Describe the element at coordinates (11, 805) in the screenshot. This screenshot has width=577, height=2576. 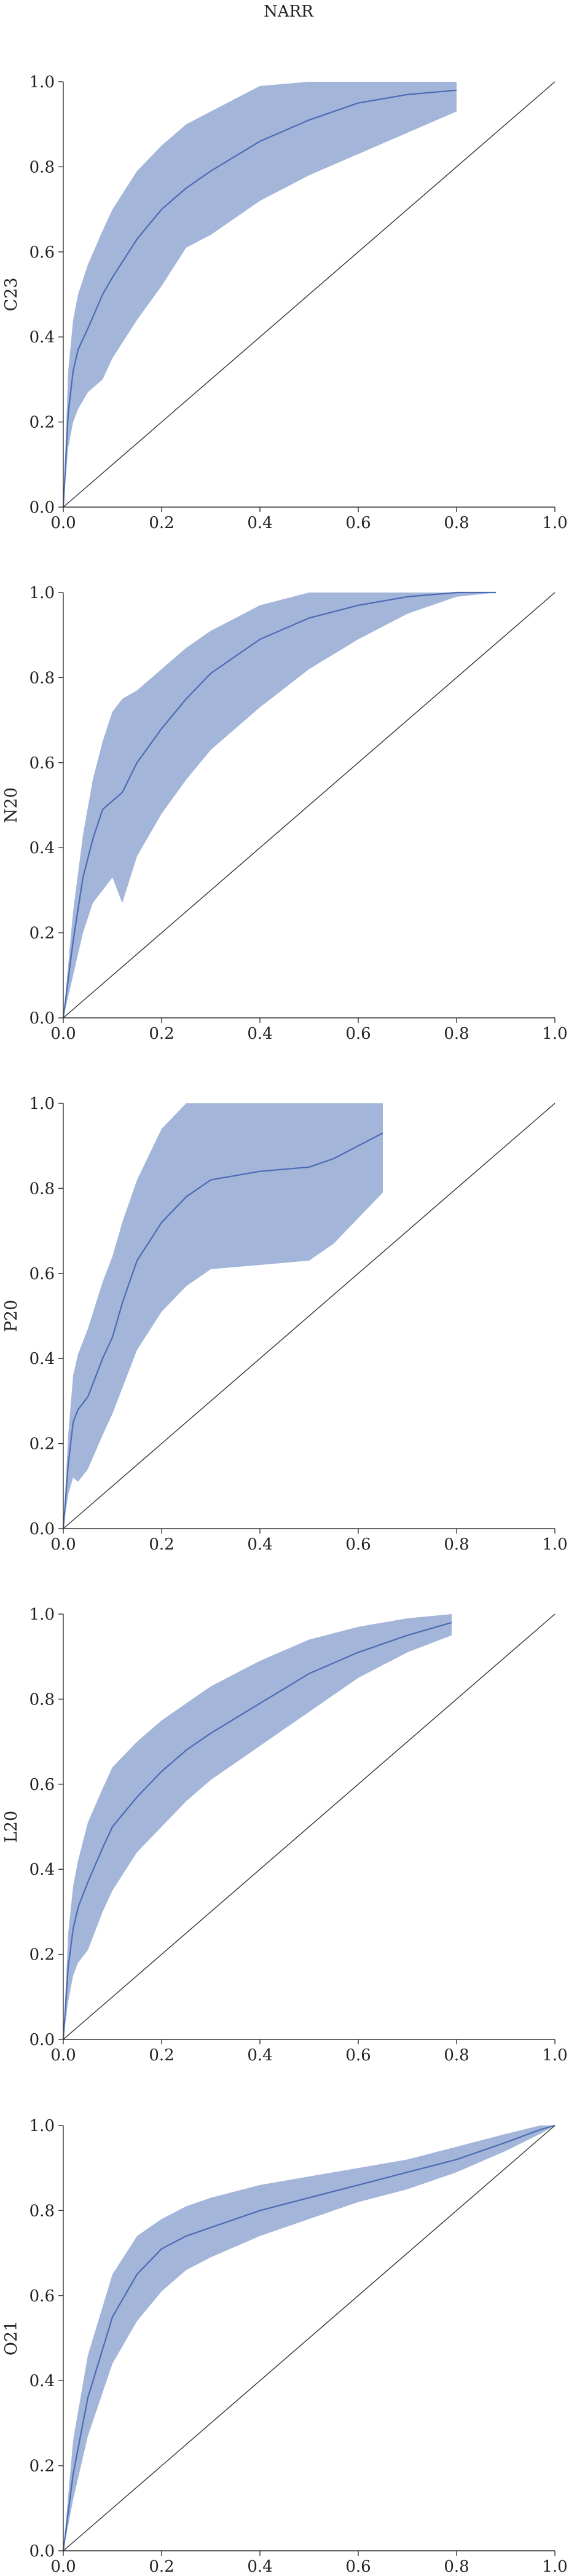
I see `y-axis-label: N20` at that location.